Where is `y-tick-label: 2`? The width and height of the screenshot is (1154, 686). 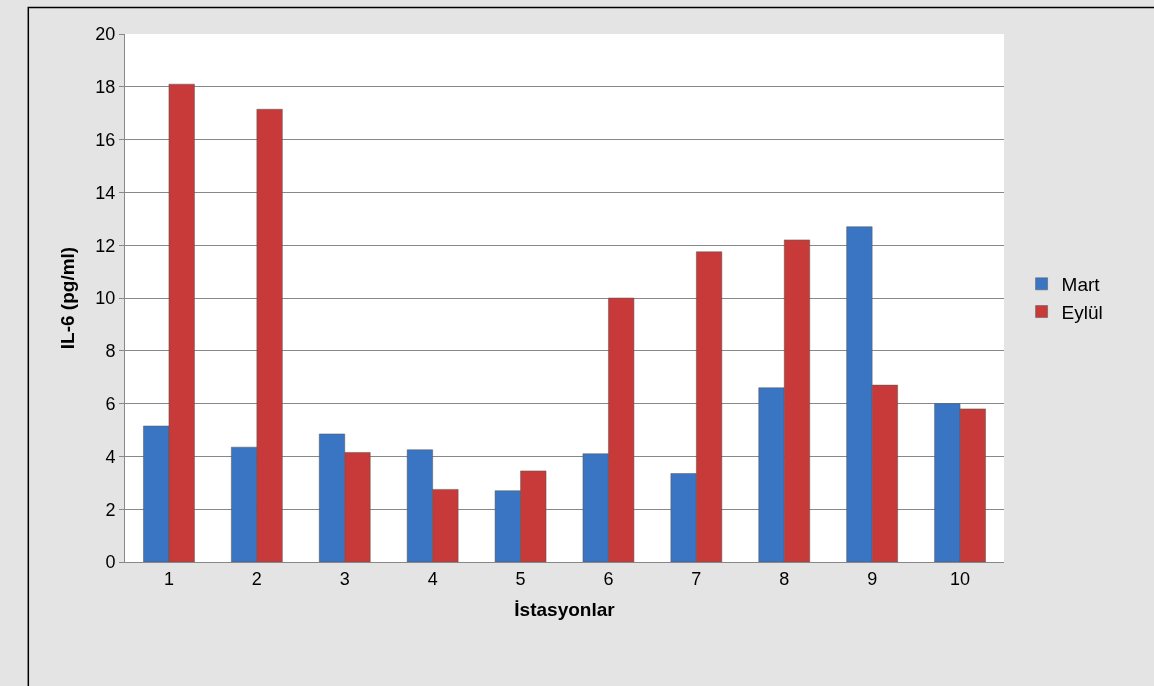
y-tick-label: 2 is located at coordinates (110, 509).